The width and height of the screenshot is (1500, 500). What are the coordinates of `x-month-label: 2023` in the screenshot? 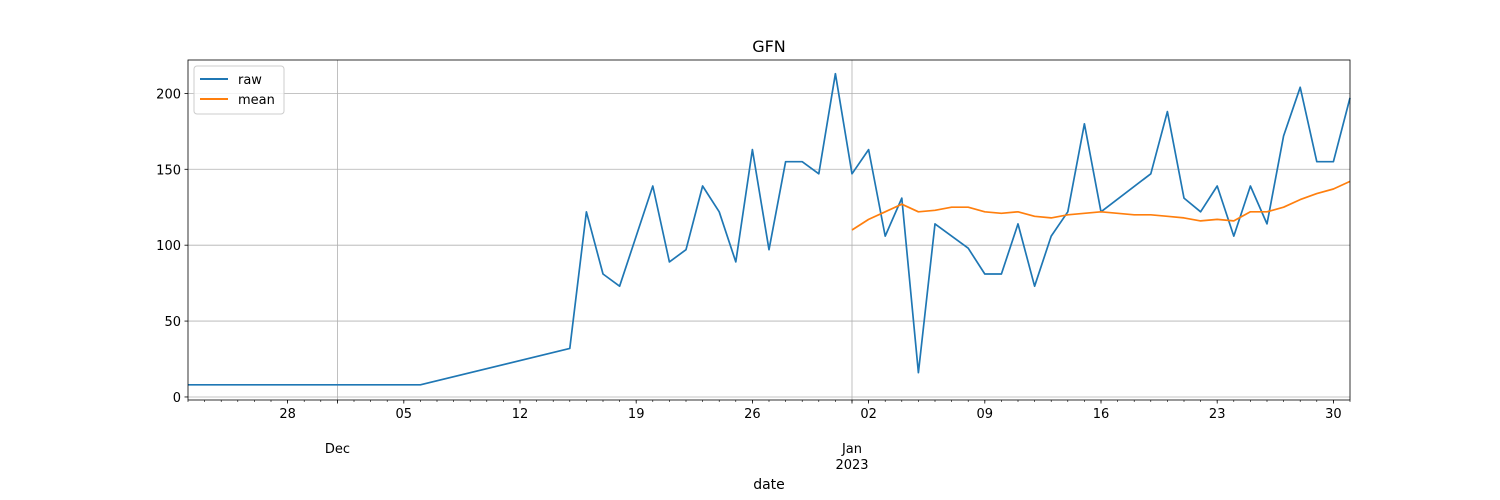 It's located at (851, 465).